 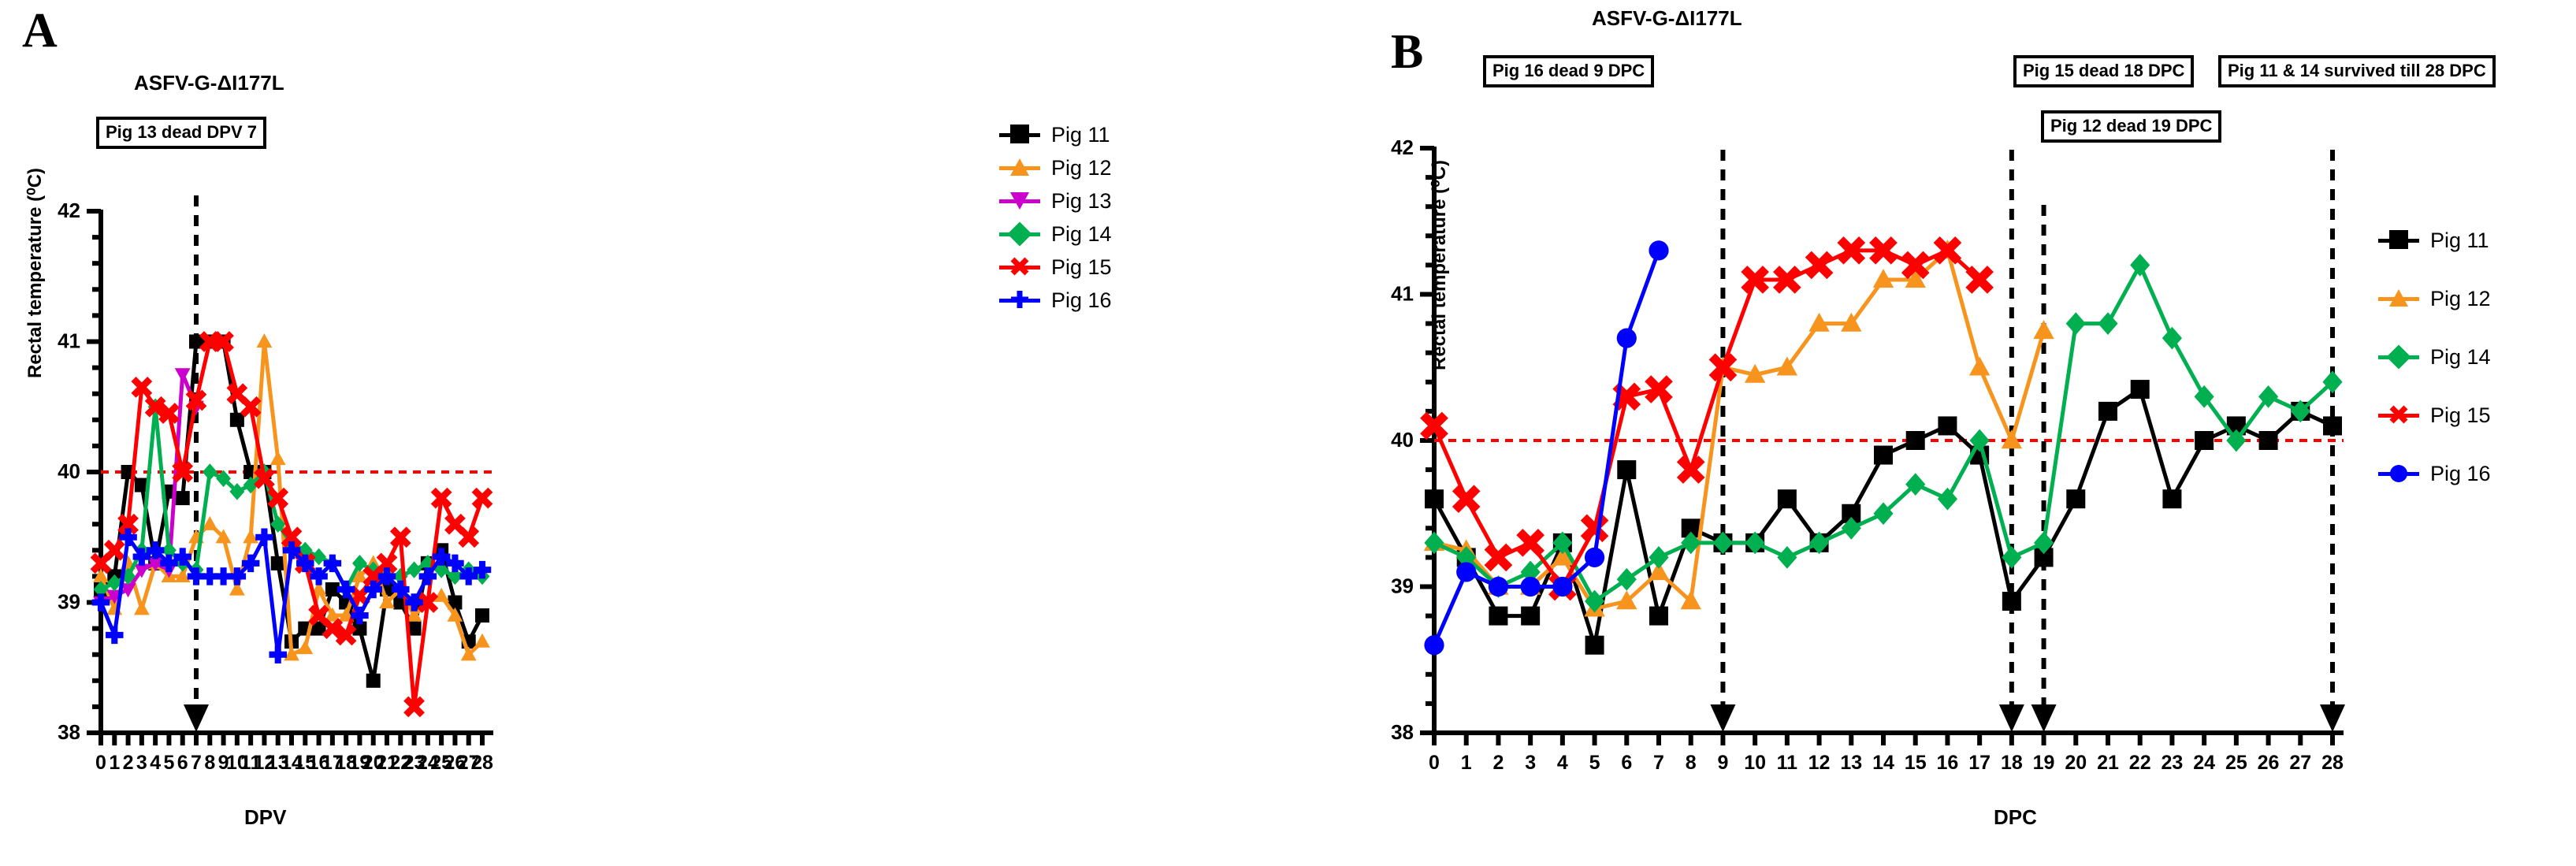 I want to click on x-tick-label: 25, so click(x=441, y=763).